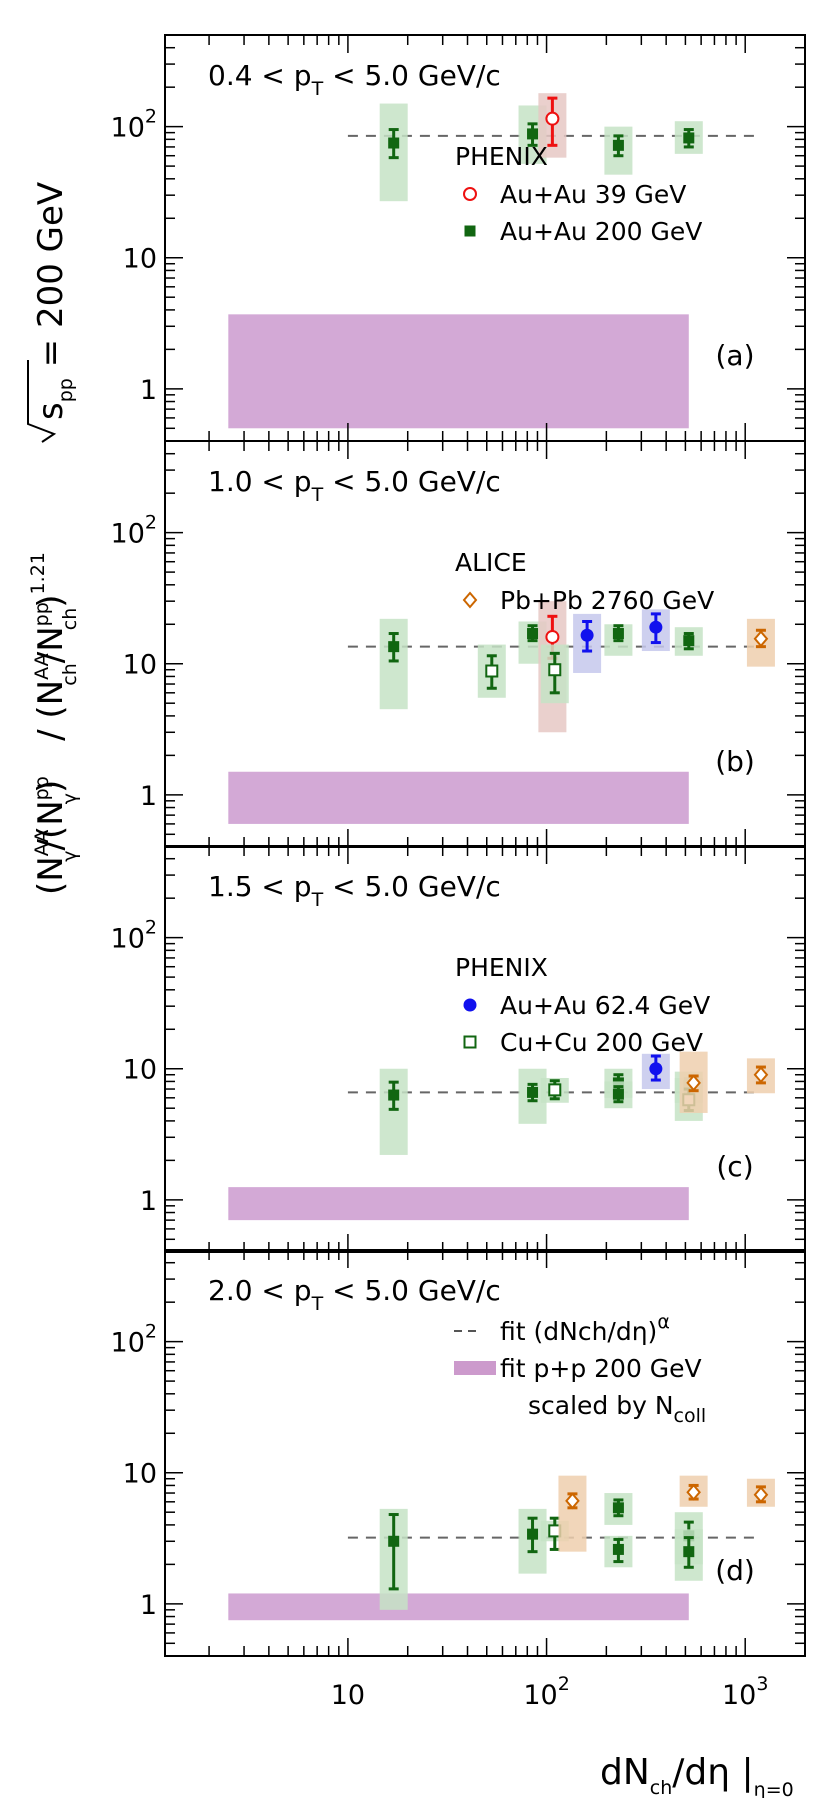  Describe the element at coordinates (745, 1692) in the screenshot. I see `x-tick-label: 10³` at that location.